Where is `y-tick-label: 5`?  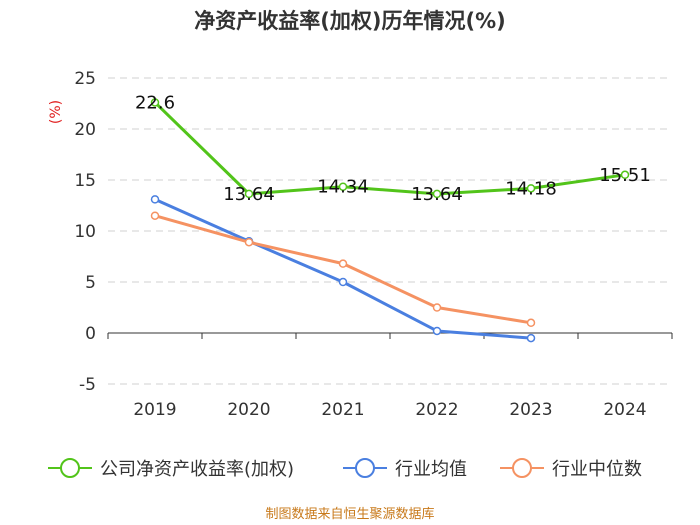
y-tick-label: 5 is located at coordinates (90, 283).